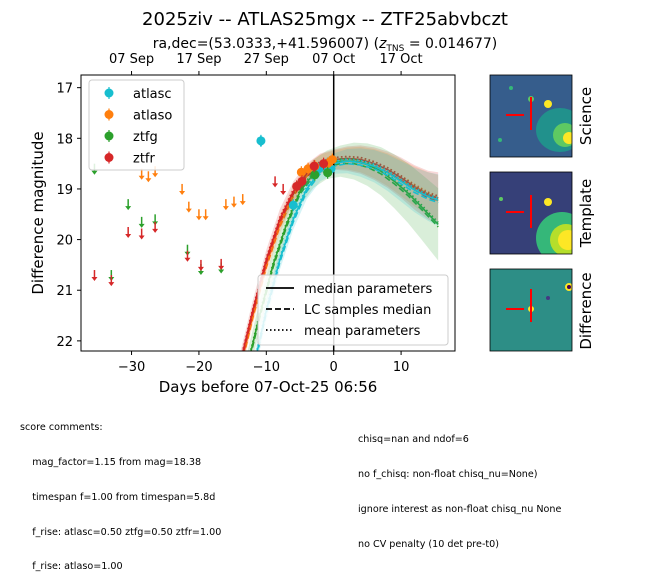  What do you see at coordinates (61, 428) in the screenshot?
I see `comment-line: score comments:` at bounding box center [61, 428].